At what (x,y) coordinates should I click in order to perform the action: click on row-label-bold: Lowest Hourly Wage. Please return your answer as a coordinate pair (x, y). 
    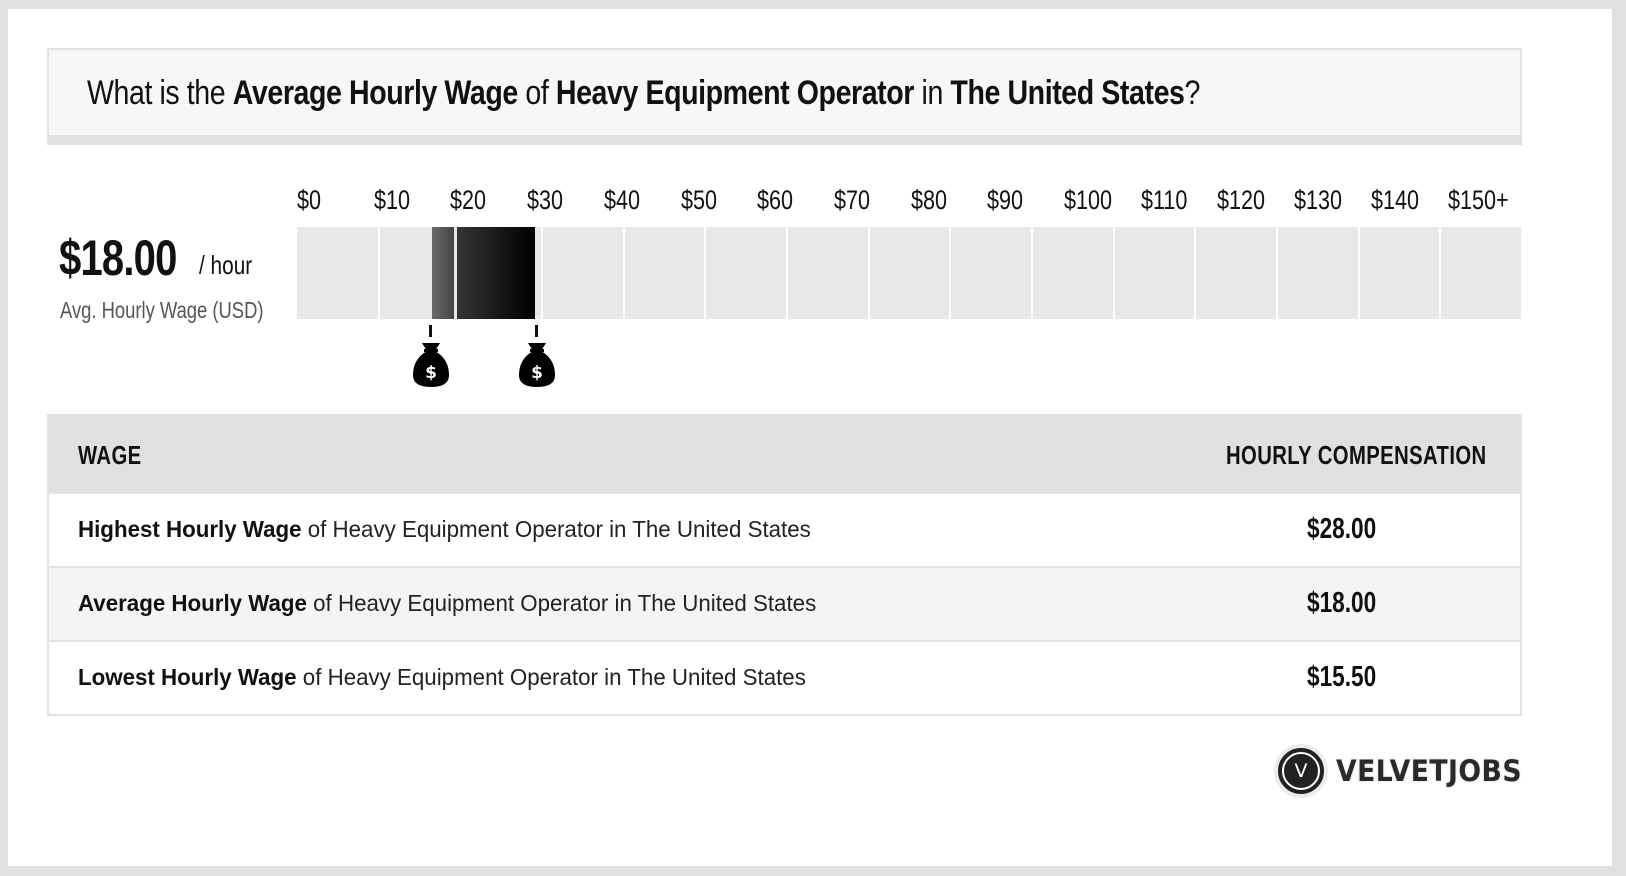
    Looking at the image, I should click on (187, 677).